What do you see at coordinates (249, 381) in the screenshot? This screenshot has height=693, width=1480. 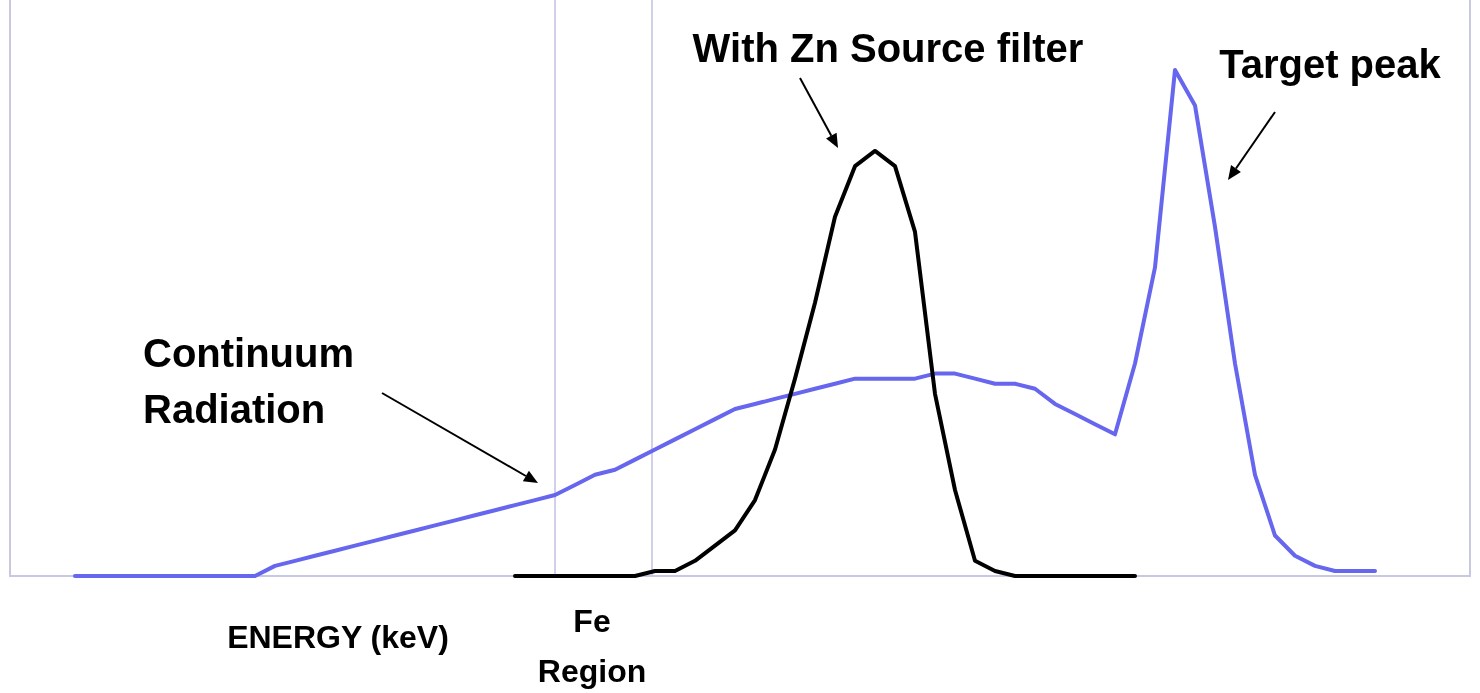 I see `annotation: Continuum Radiation` at bounding box center [249, 381].